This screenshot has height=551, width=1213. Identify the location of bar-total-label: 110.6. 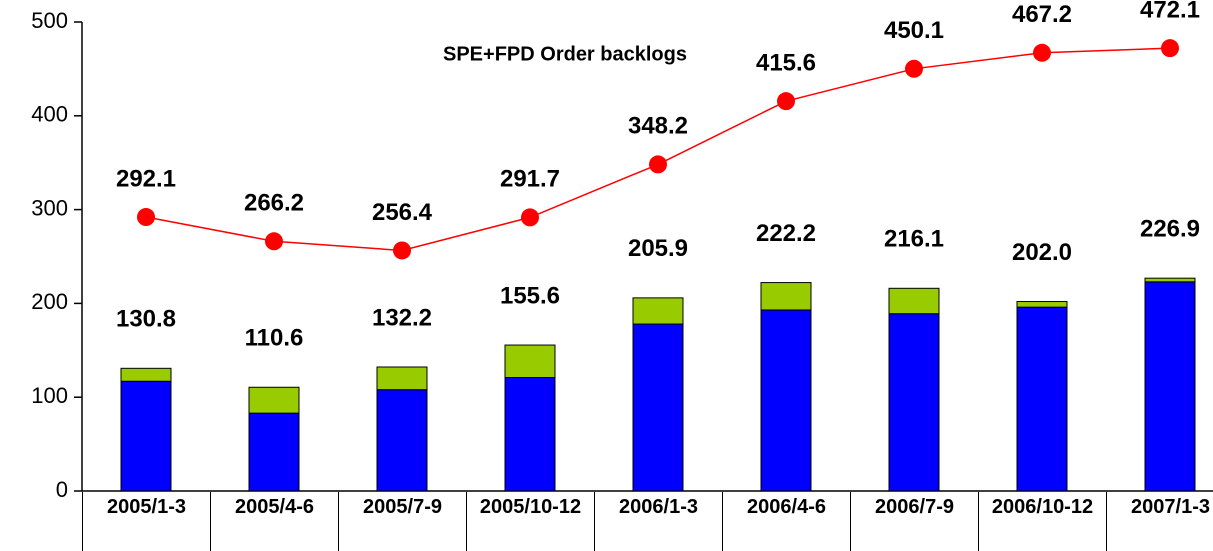
(274, 338).